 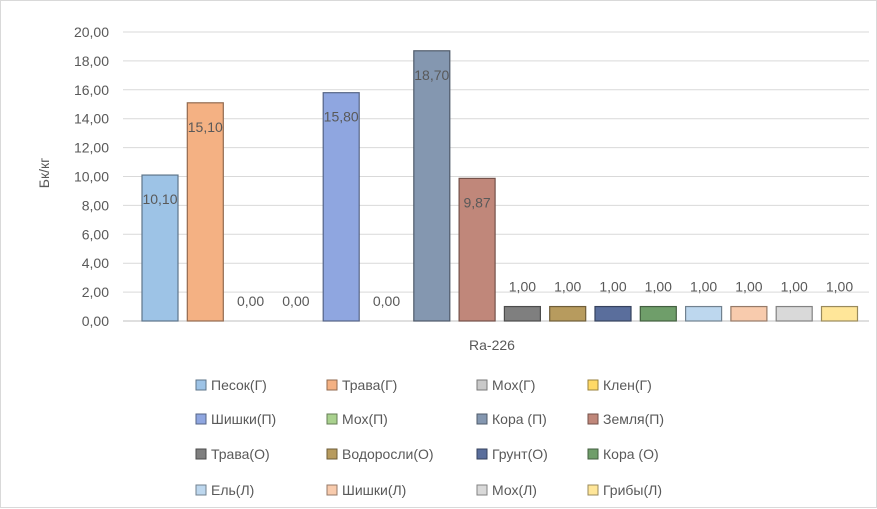 I want to click on legend-label: Мох(Г), so click(x=513, y=385).